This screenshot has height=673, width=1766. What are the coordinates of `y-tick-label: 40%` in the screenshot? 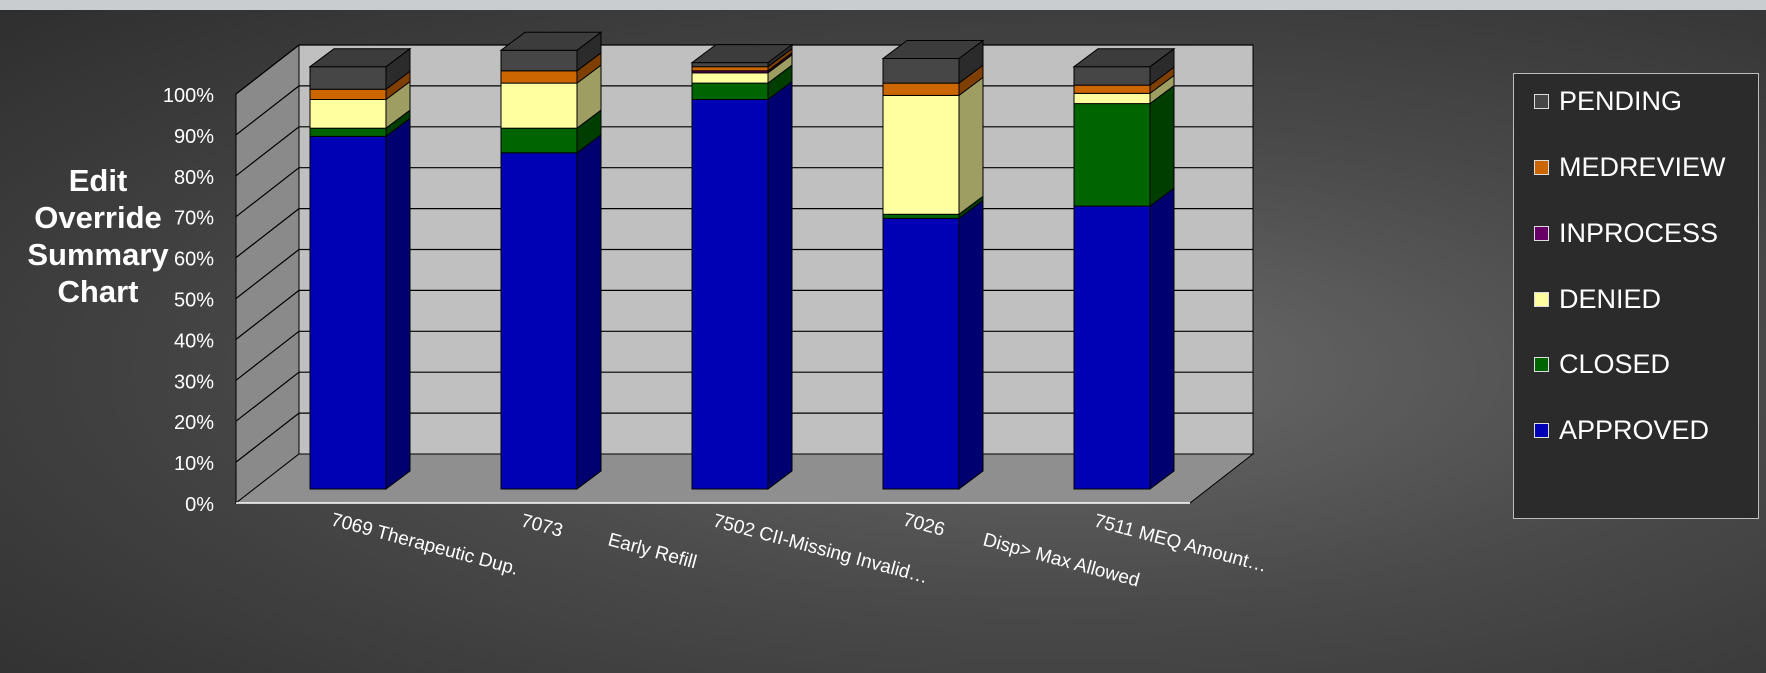 It's located at (194, 341).